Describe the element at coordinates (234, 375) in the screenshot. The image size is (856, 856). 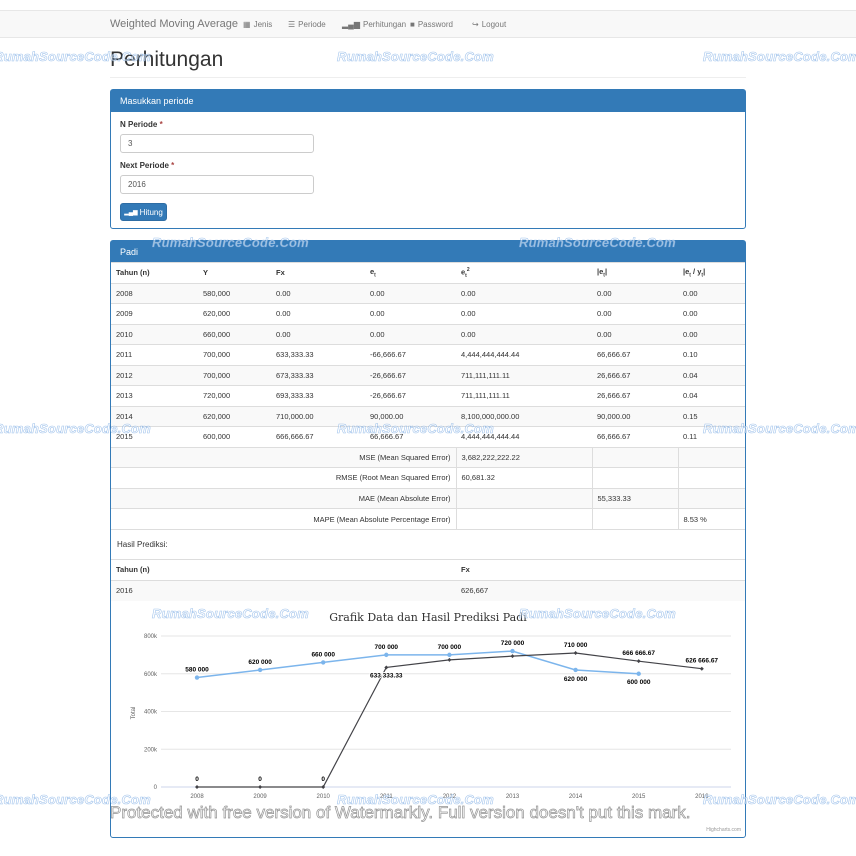
I see `table-cell: 700,000` at that location.